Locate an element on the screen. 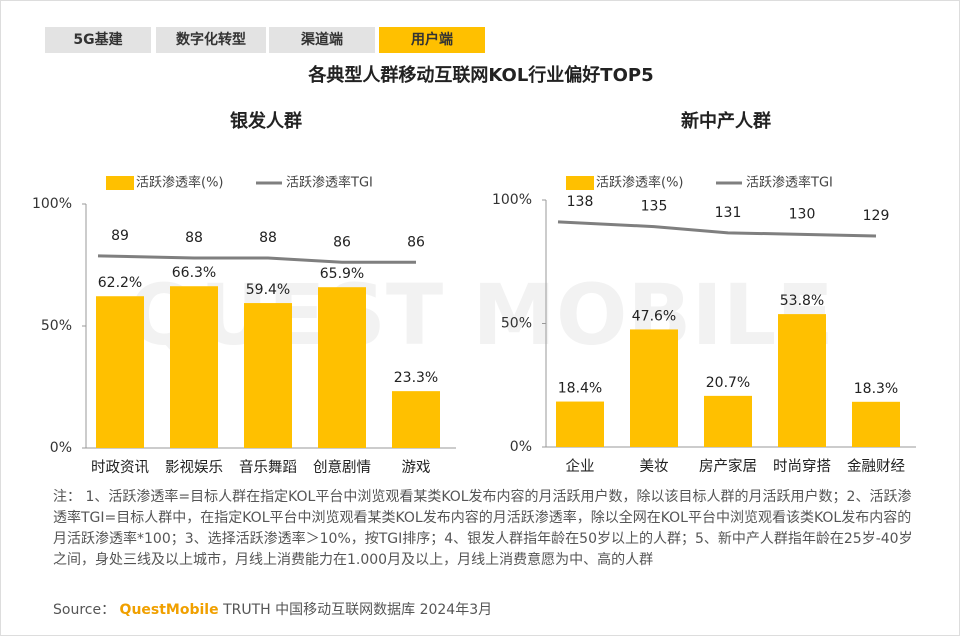 The height and width of the screenshot is (636, 960). source-label: Source： is located at coordinates (84, 610).